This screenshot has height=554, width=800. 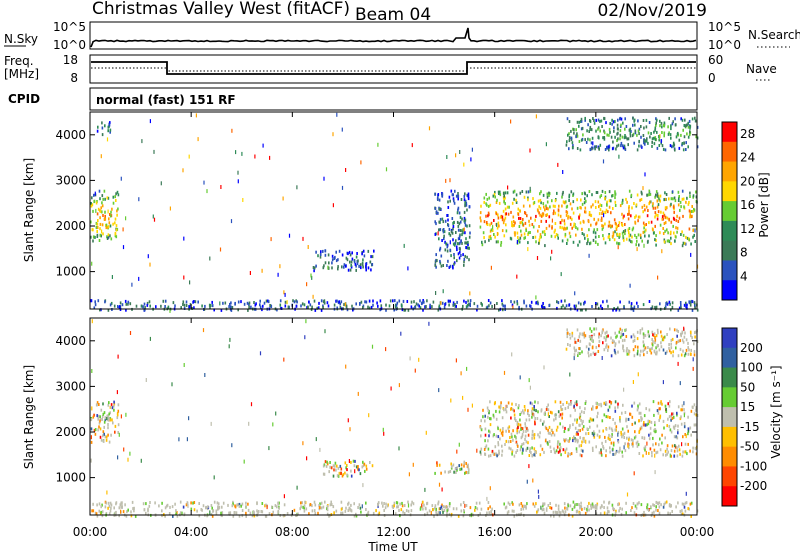 What do you see at coordinates (715, 60) in the screenshot?
I see `nave-tick-top: 60` at bounding box center [715, 60].